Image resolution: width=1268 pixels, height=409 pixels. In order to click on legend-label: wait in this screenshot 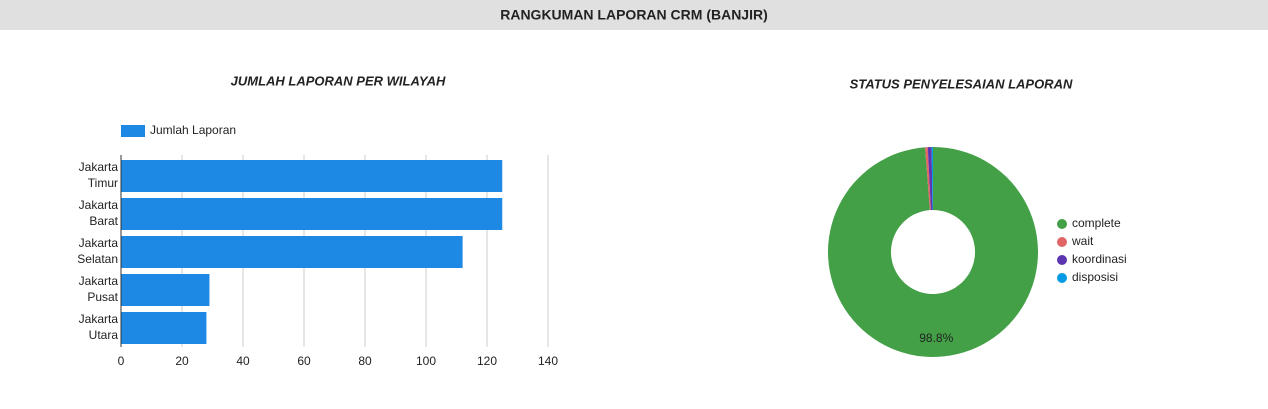, I will do `click(1082, 241)`.